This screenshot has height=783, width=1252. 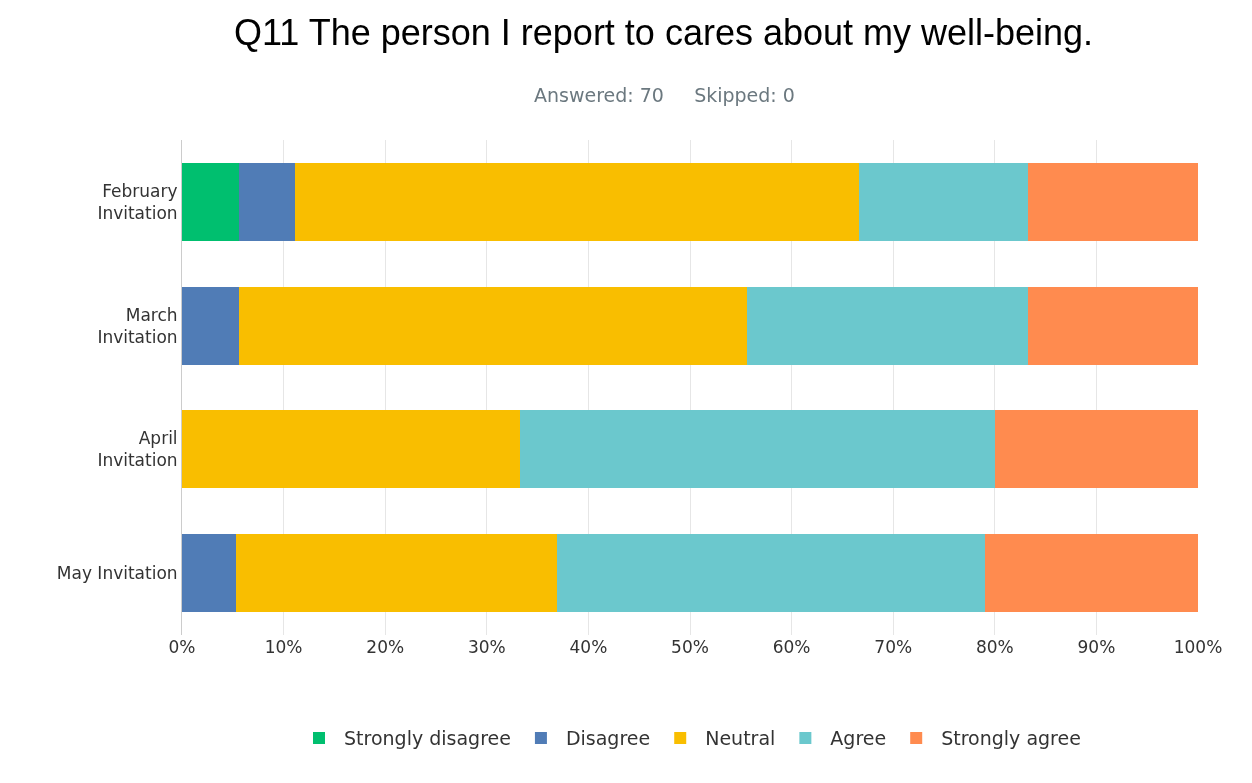 I want to click on x-tick-label: 90%, so click(x=1096, y=647).